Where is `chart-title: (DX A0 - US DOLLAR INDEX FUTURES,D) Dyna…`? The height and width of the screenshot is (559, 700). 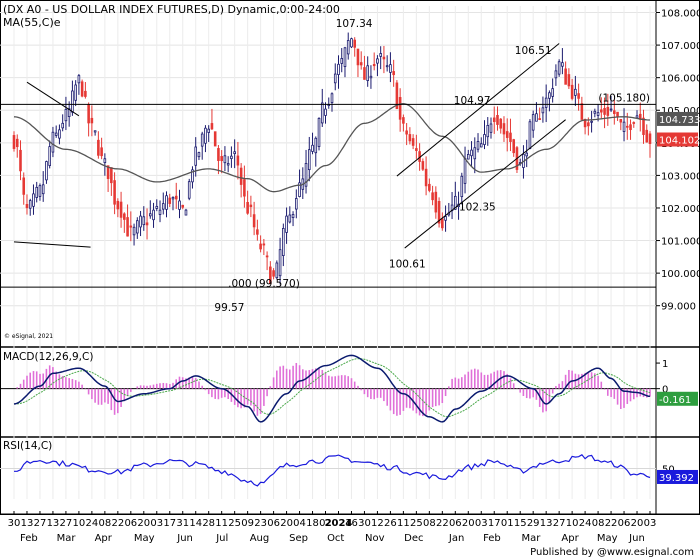 chart-title: (DX A0 - US DOLLAR INDEX FUTURES,D) Dyna… is located at coordinates (171, 9).